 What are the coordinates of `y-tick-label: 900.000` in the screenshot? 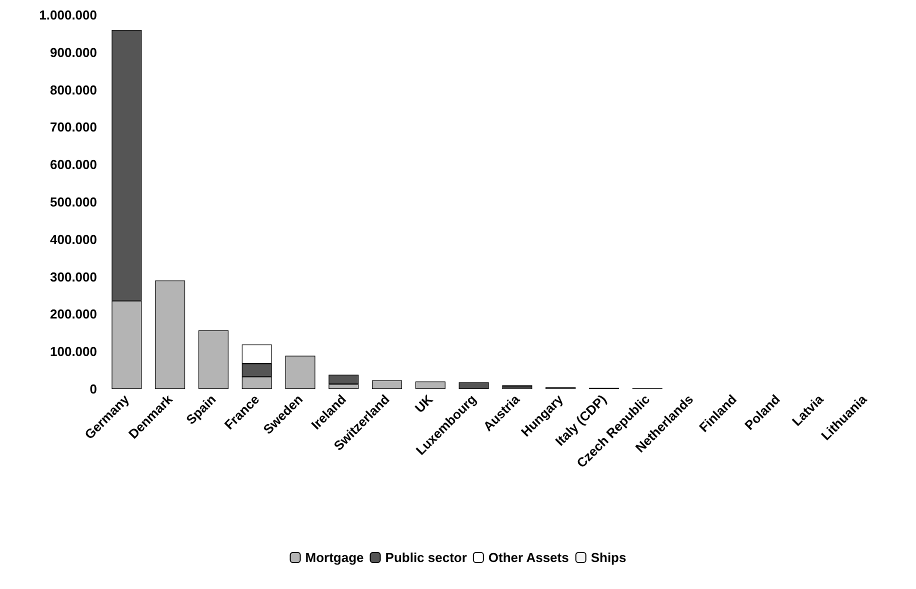 It's located at (73, 52).